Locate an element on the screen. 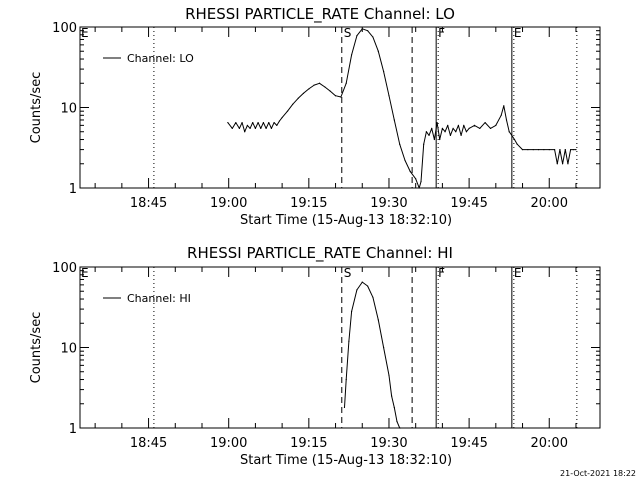  chart-title: RHESSI PARTICLE_RATE Channel: LO is located at coordinates (320, 14).